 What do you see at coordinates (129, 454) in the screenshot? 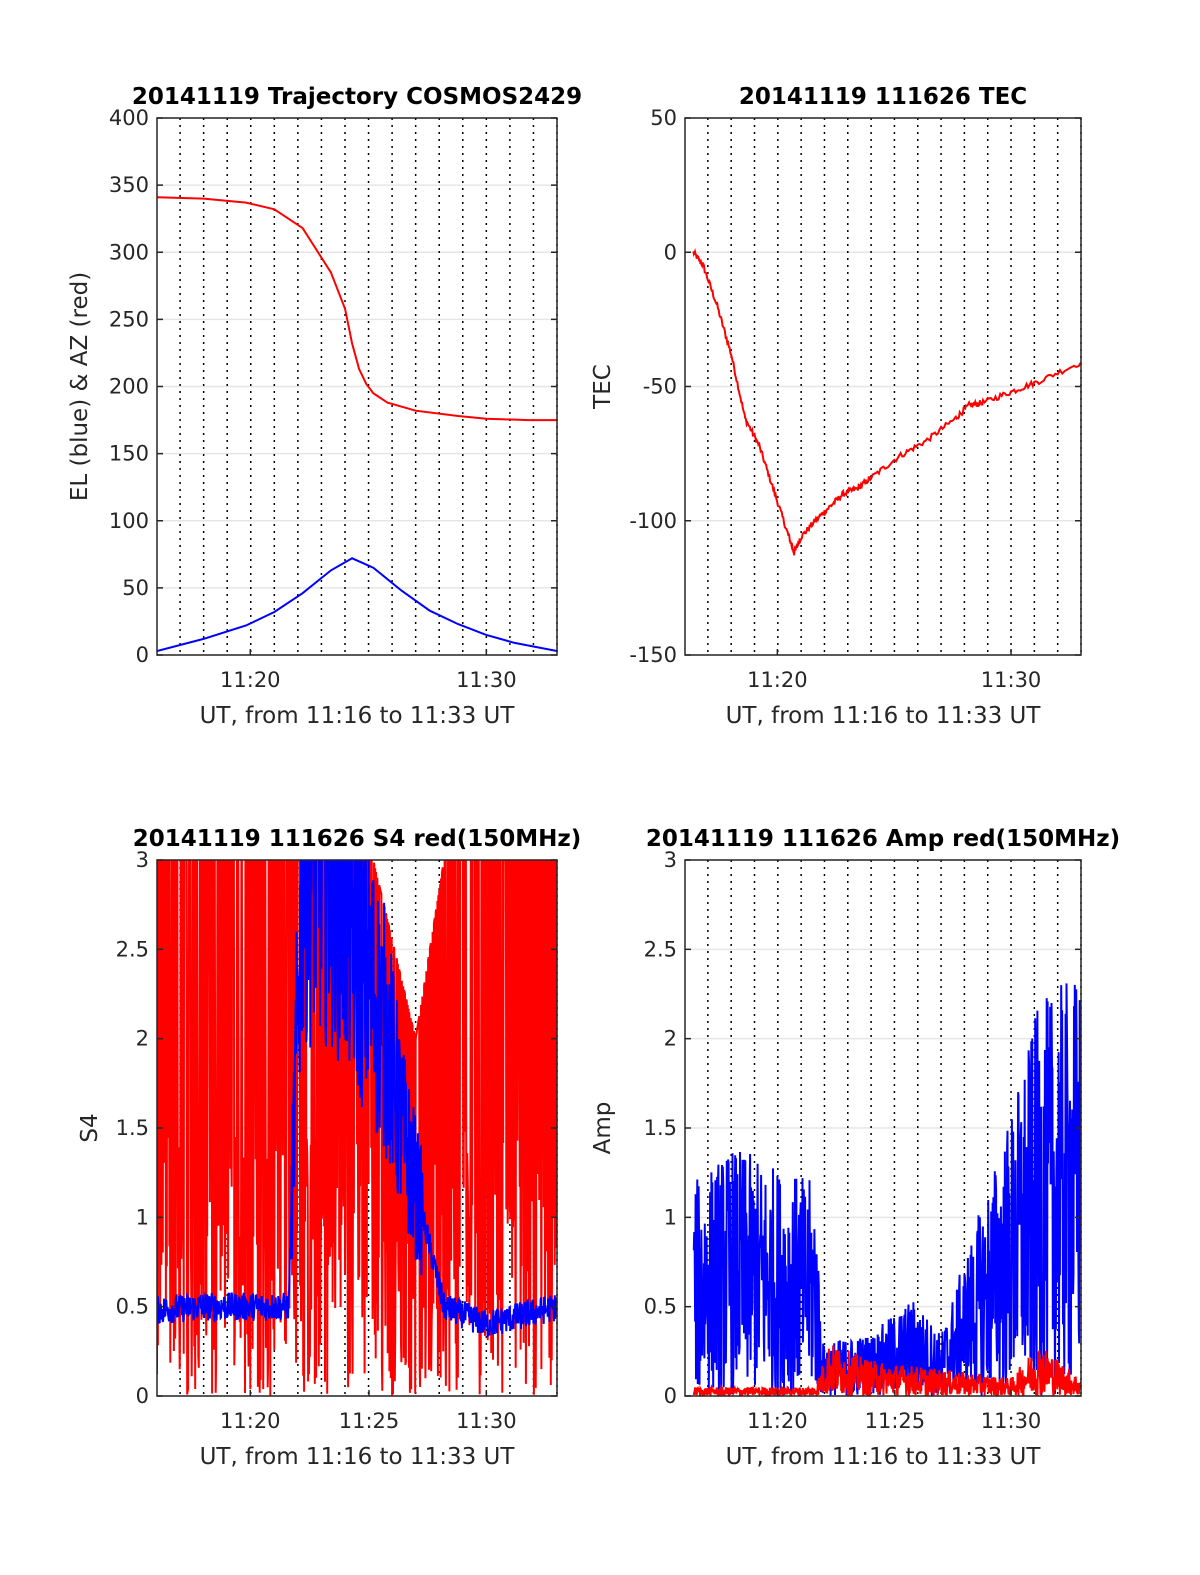
I see `y-tick-label: 150` at bounding box center [129, 454].